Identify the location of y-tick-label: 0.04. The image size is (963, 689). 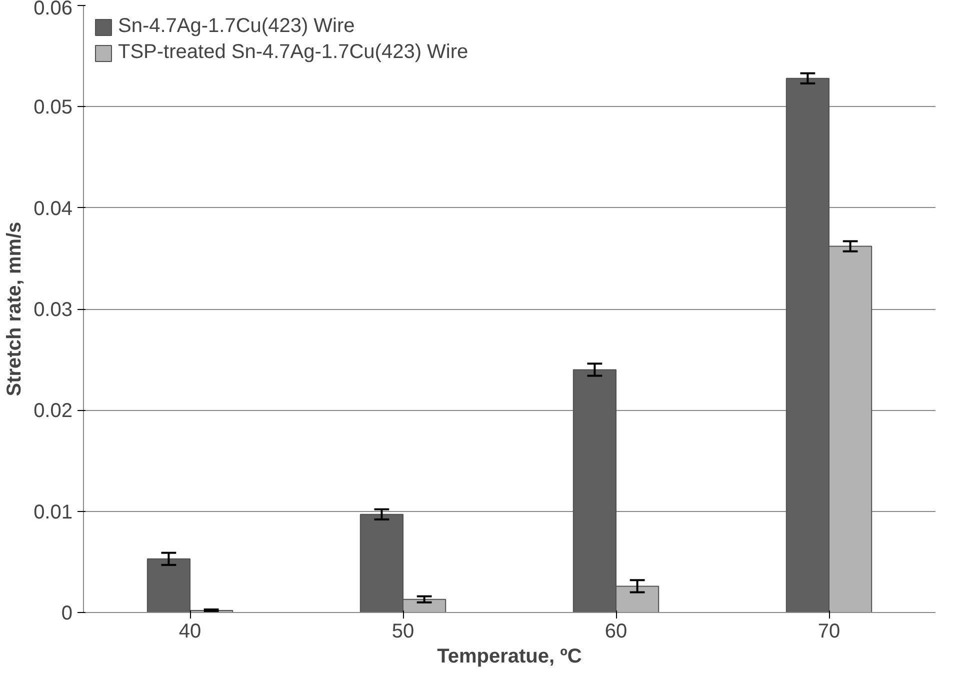
(53, 209).